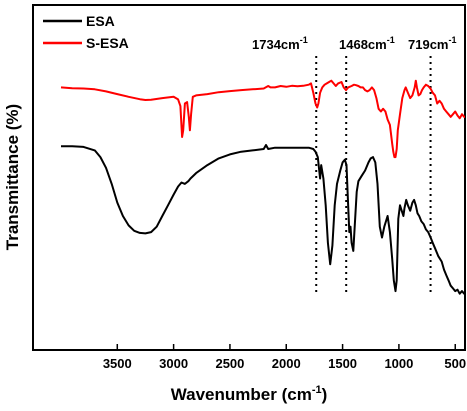  I want to click on x-axis-ticks: 3500 3000 2500 2000 1500 1000 500, so click(284, 357).